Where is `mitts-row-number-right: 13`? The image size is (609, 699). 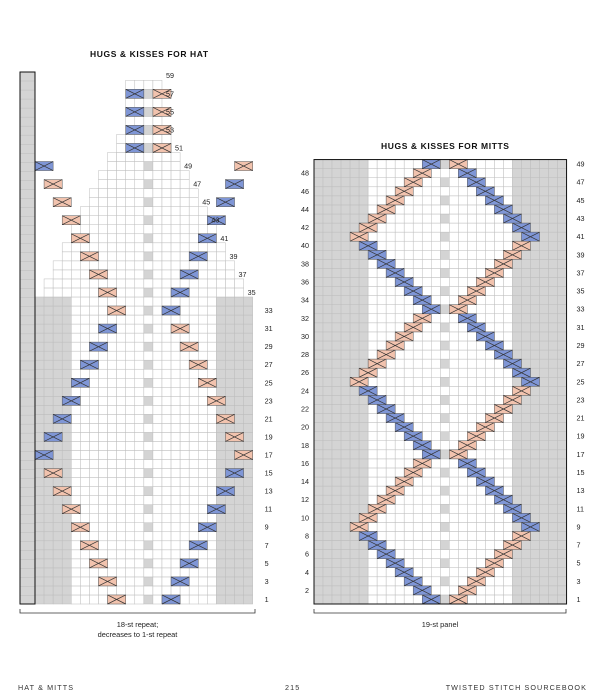 mitts-row-number-right: 13 is located at coordinates (581, 490).